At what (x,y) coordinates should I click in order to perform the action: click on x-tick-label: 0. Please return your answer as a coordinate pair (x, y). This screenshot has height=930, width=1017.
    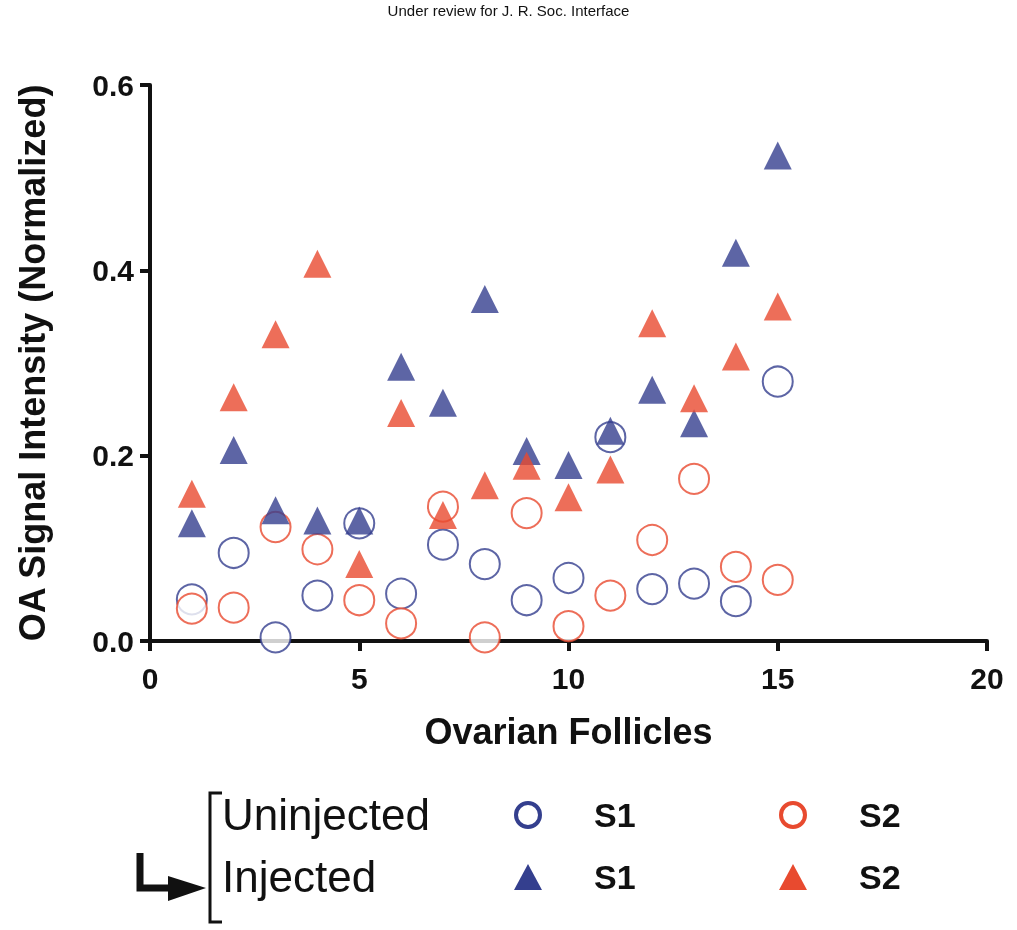
    Looking at the image, I should click on (150, 678).